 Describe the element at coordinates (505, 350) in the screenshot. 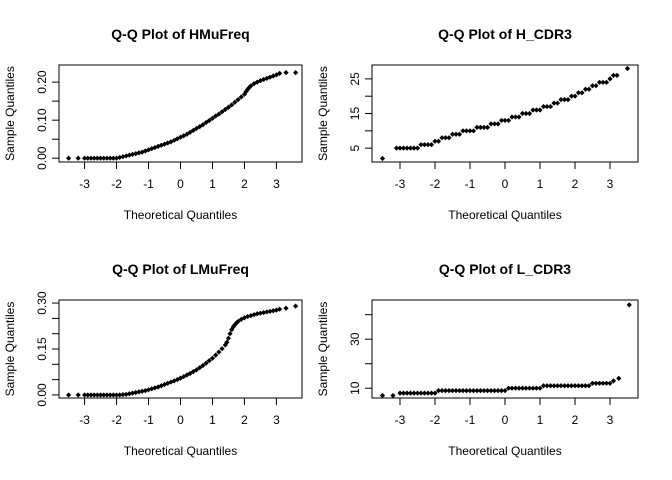

I see `points-l-cdr3` at that location.